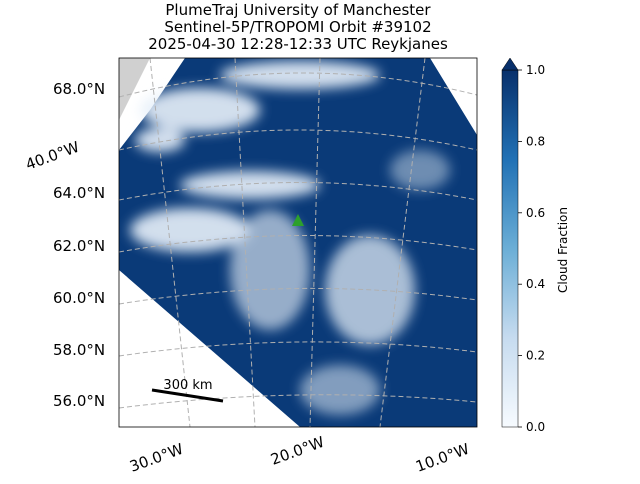 The height and width of the screenshot is (484, 640). I want to click on lat-label: 58.0°N, so click(79, 350).